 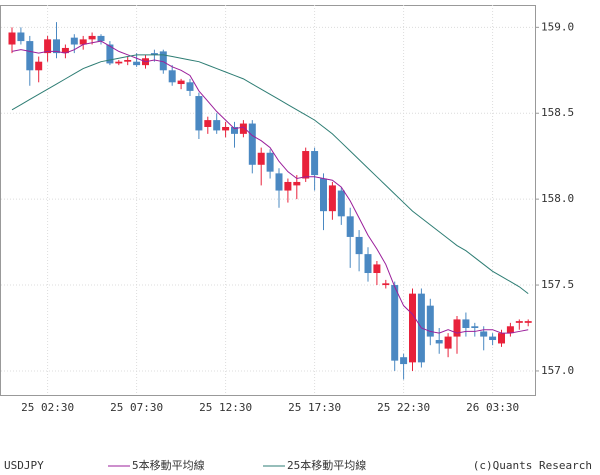 I want to click on x-tick-label: 25 17:30, so click(x=314, y=407).